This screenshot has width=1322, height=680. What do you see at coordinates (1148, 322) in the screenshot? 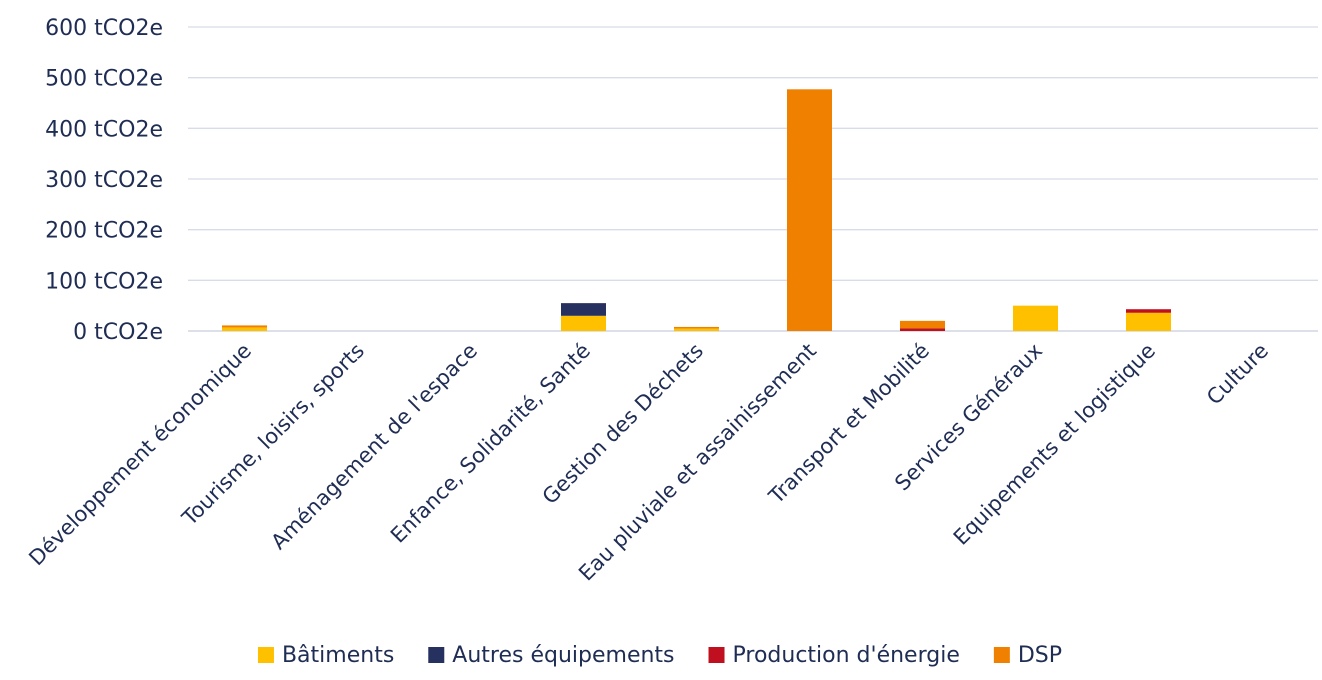
I see `bar-batiments-equipements-et-logistique` at bounding box center [1148, 322].